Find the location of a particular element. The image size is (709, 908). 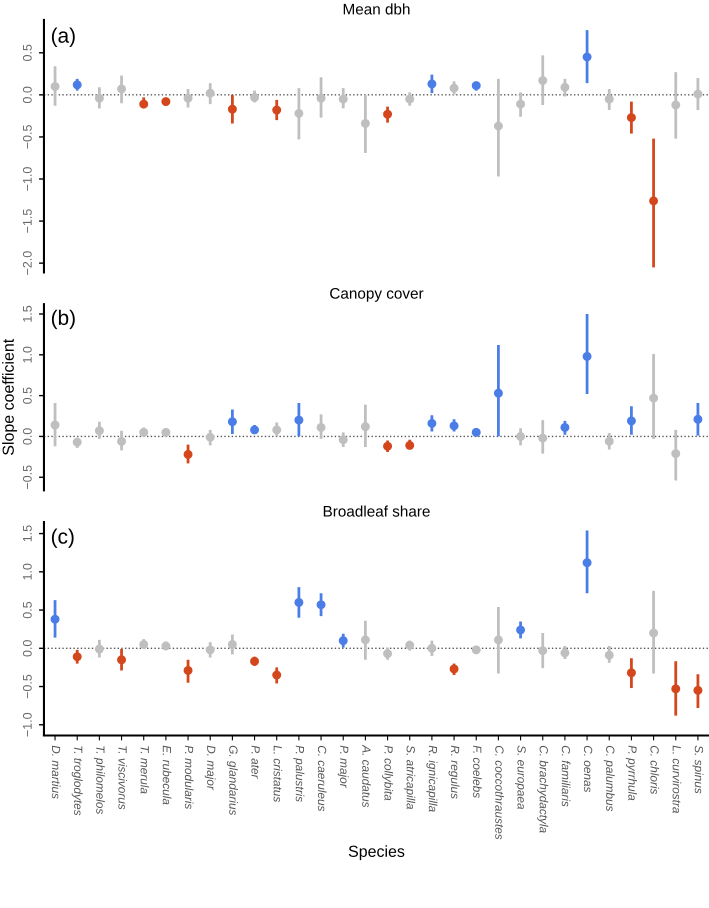

x-tick-label: T. viscivorus is located at coordinates (123, 778).